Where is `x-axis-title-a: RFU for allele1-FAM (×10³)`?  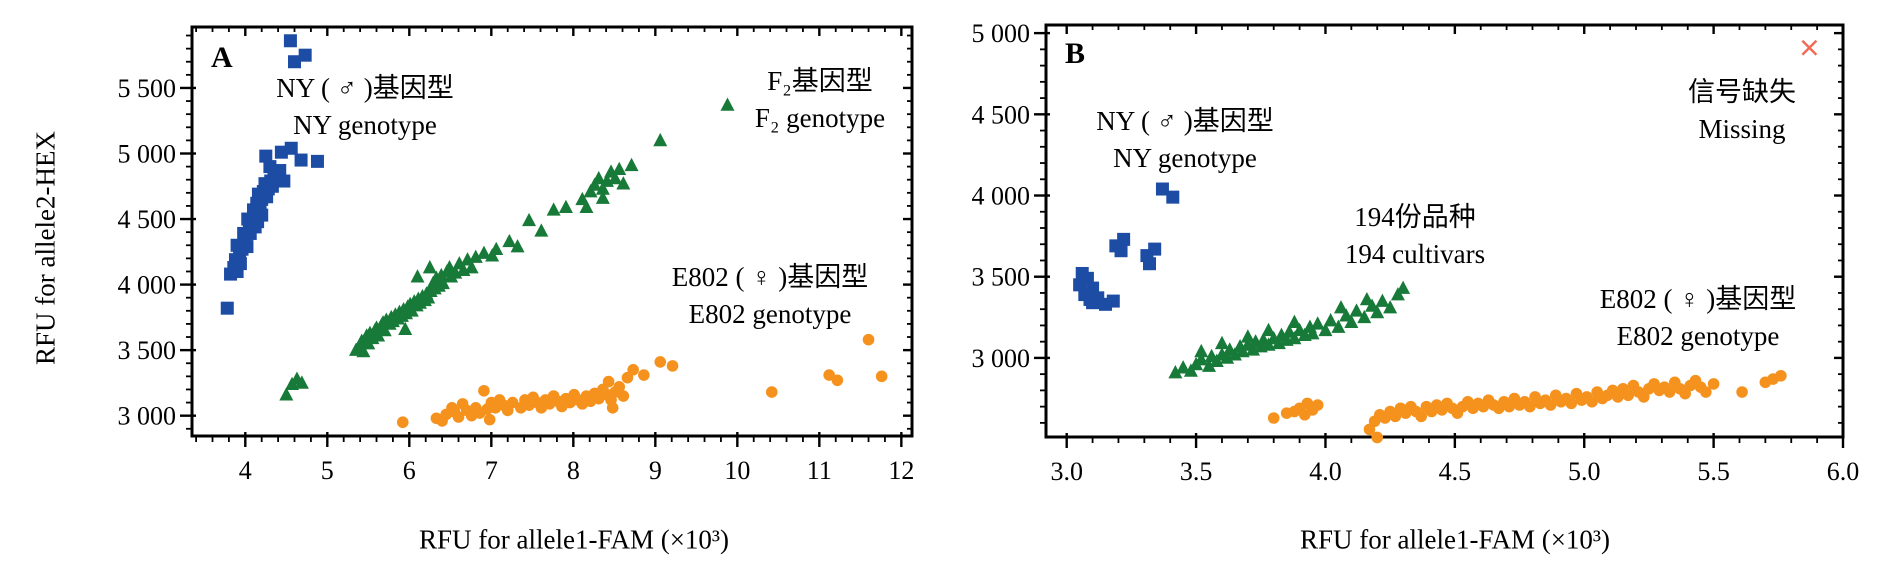 x-axis-title-a: RFU for allele1-FAM (×10³) is located at coordinates (574, 539).